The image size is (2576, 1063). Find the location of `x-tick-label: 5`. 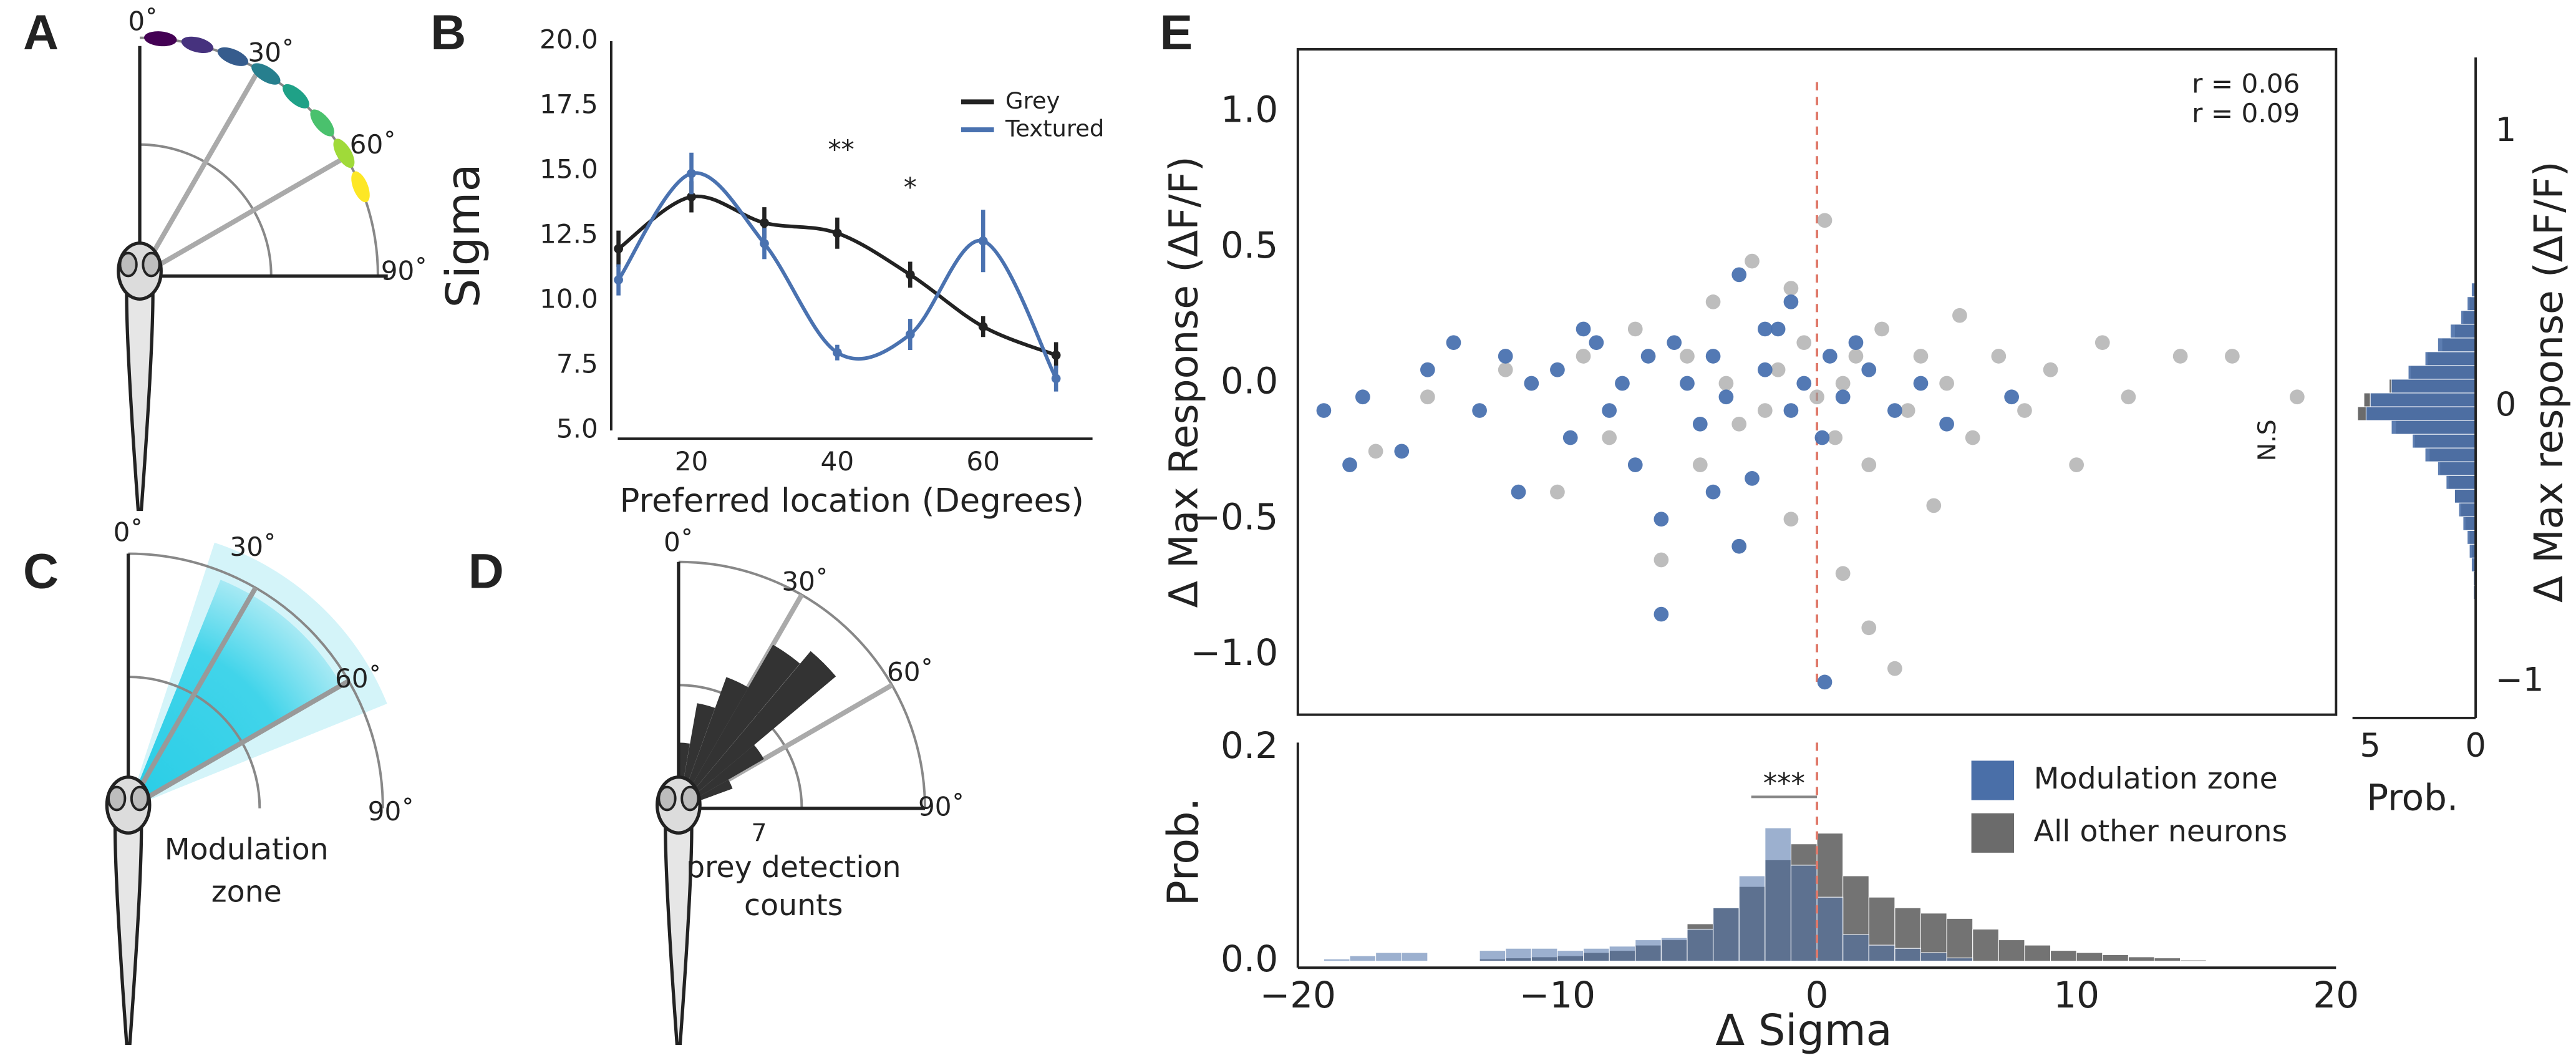

x-tick-label: 5 is located at coordinates (2370, 746).